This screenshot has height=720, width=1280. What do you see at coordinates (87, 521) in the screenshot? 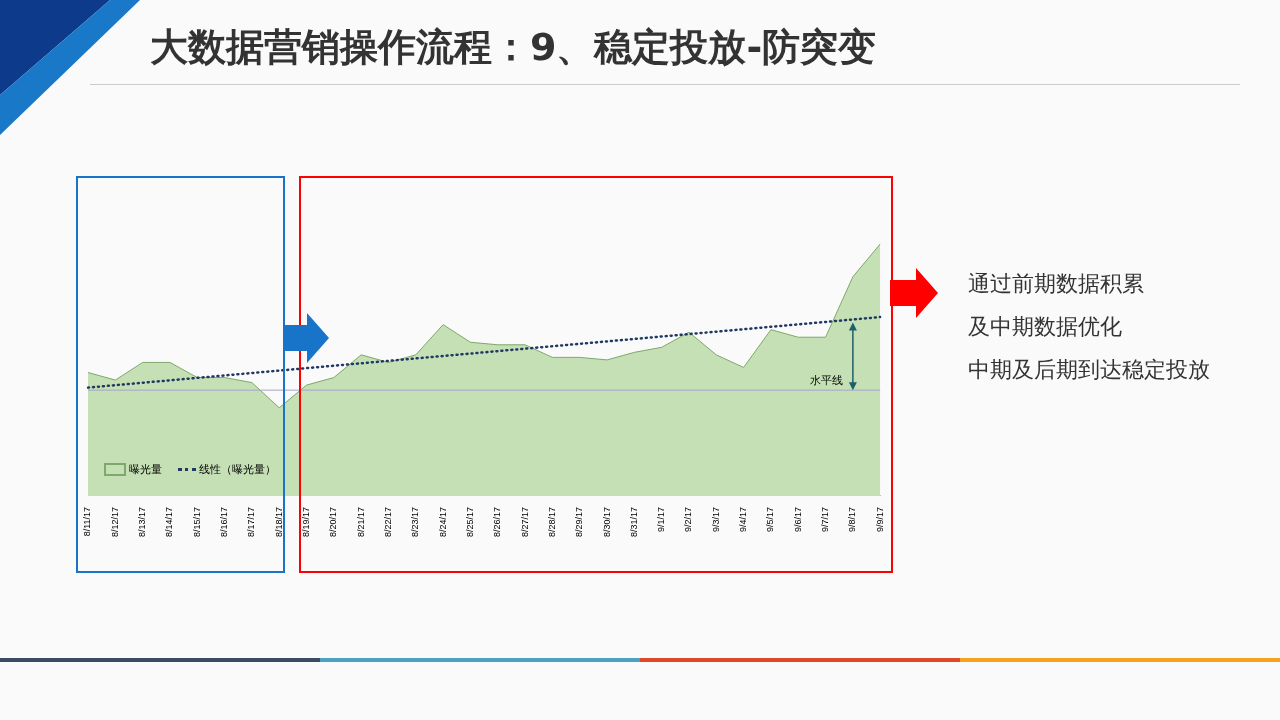
I see `x-tick-label: 8/11/17` at bounding box center [87, 521].